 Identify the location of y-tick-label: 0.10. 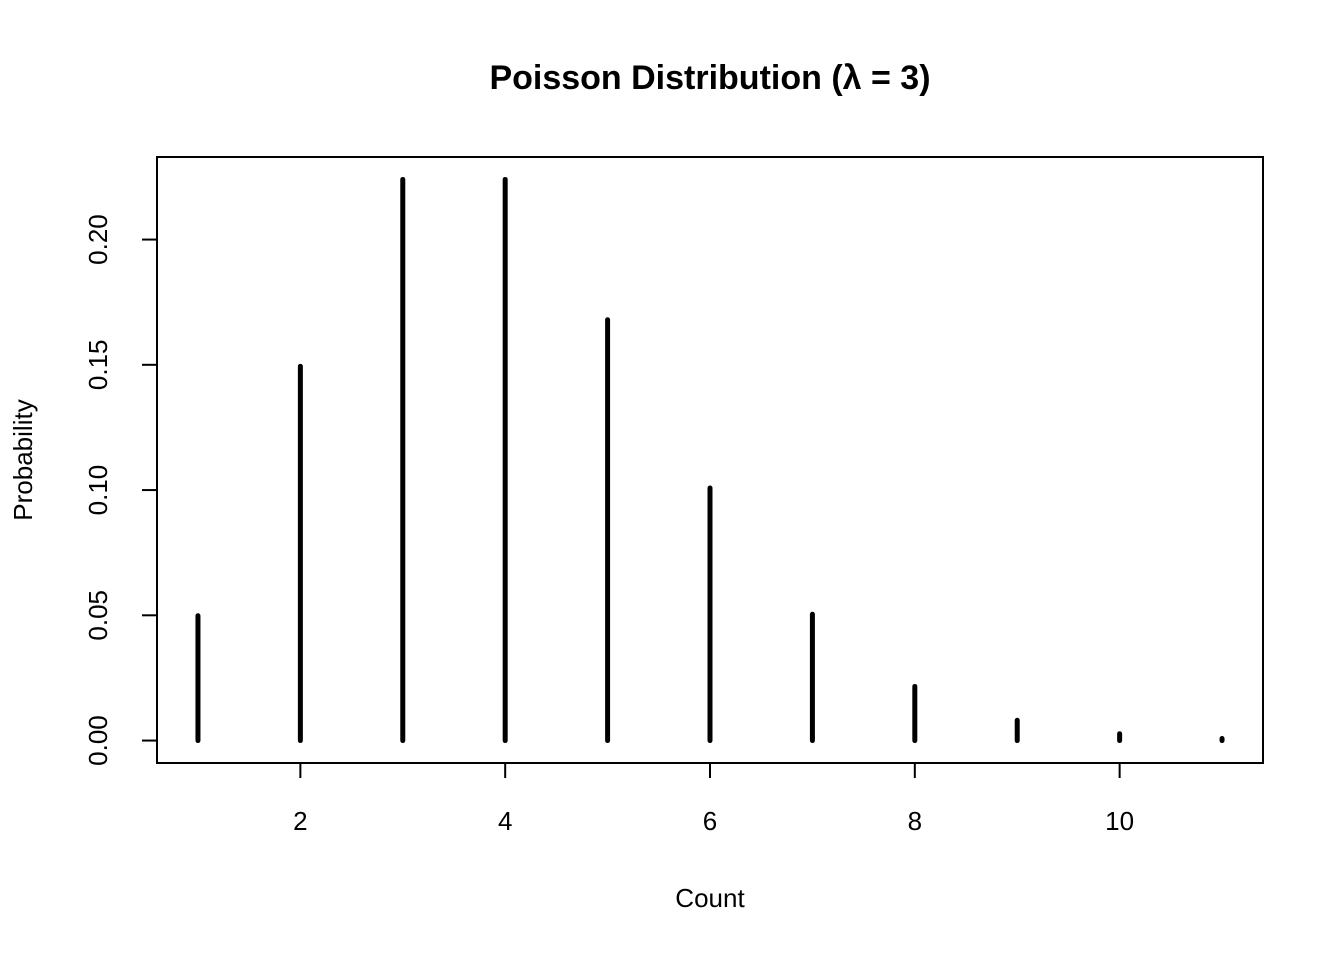
(98, 490).